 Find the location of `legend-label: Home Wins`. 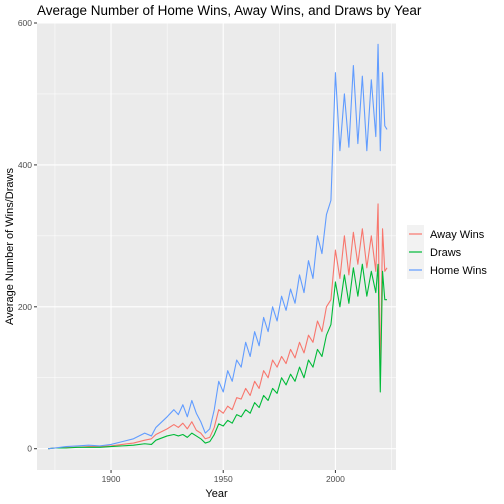

legend-label: Home Wins is located at coordinates (458, 271).